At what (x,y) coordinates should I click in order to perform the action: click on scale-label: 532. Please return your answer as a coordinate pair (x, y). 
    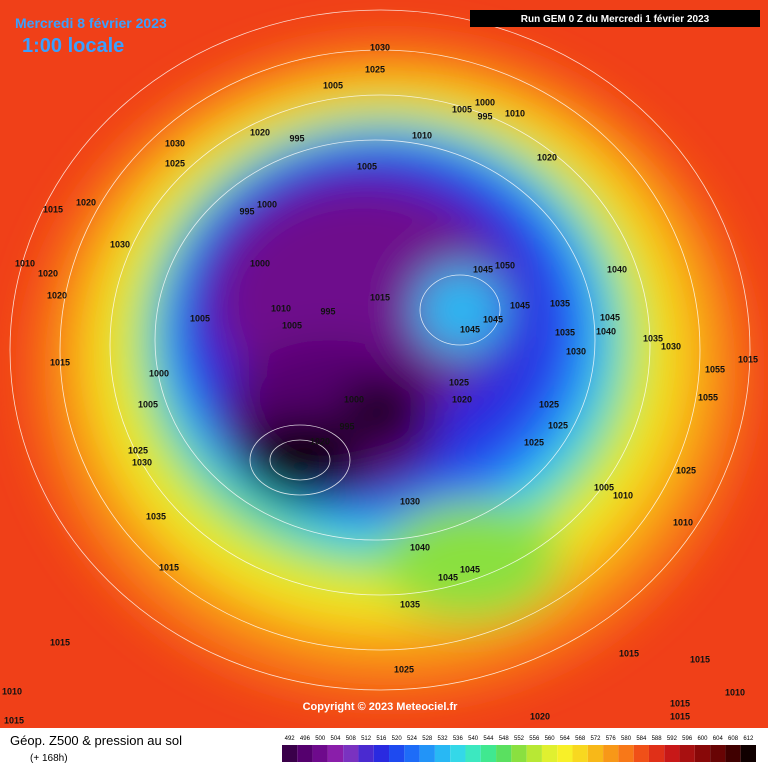
    Looking at the image, I should click on (443, 739).